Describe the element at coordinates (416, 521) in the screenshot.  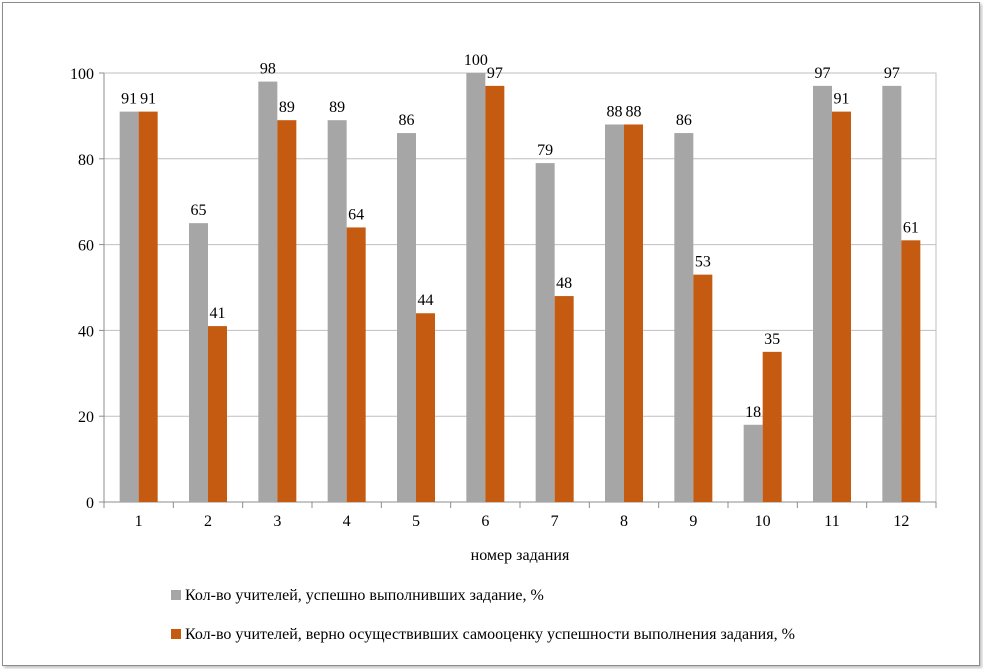
I see `x-tick-label: 5` at that location.